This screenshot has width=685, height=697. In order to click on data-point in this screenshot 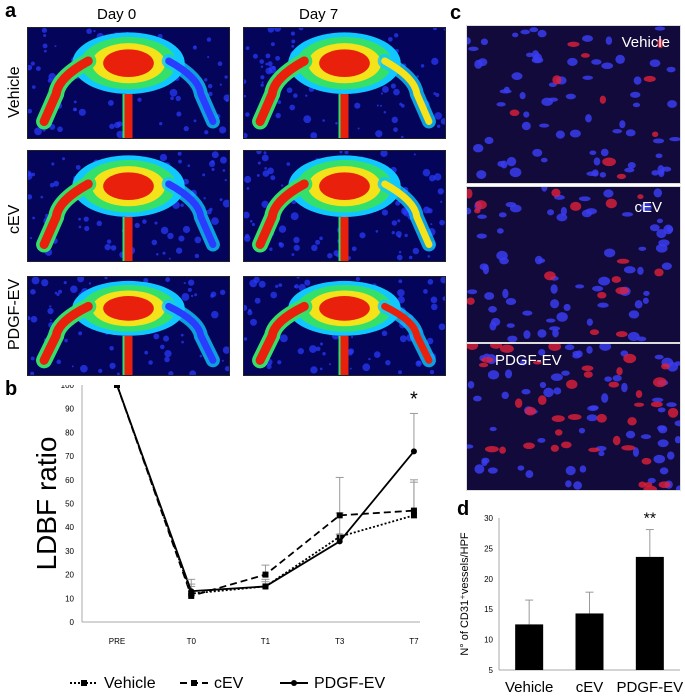, I will do `click(339, 541)`.